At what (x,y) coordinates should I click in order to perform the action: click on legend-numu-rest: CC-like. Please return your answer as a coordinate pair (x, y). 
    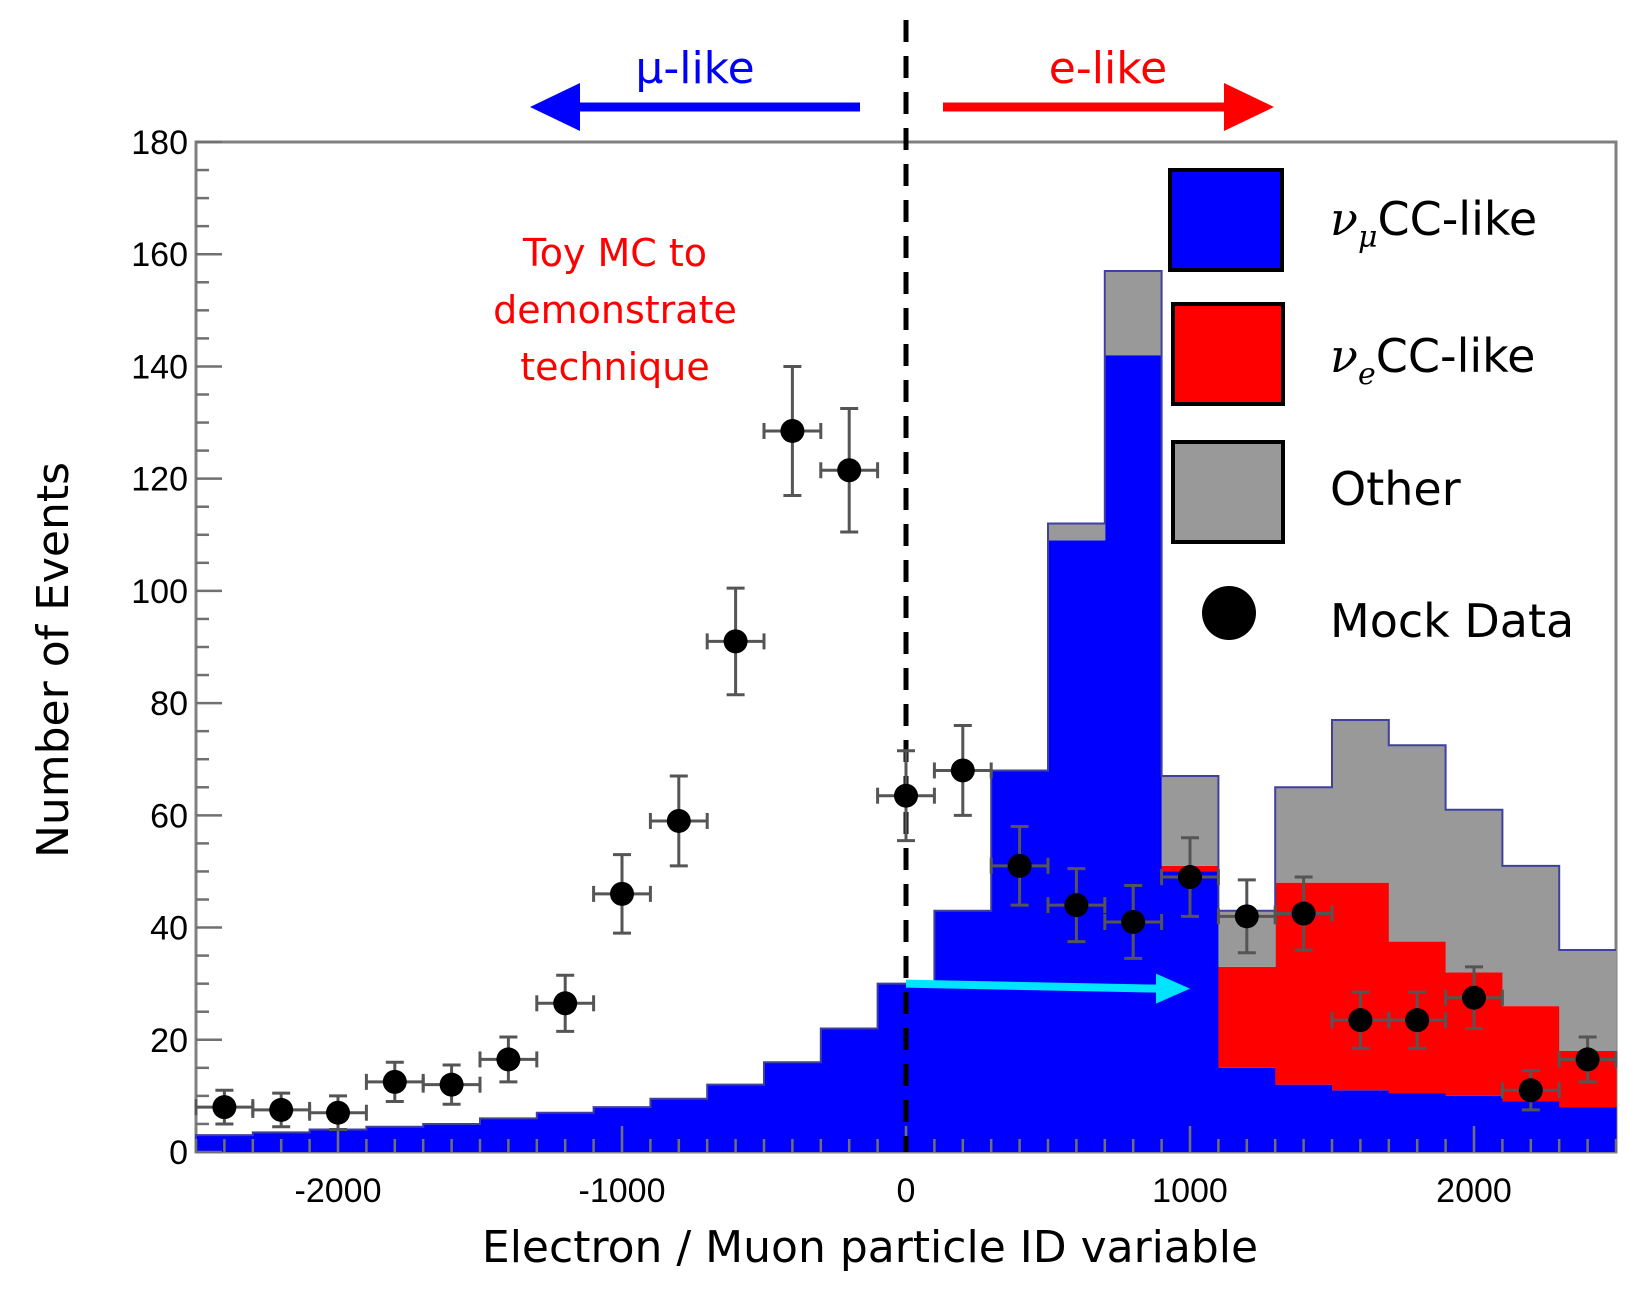
    Looking at the image, I should click on (1457, 219).